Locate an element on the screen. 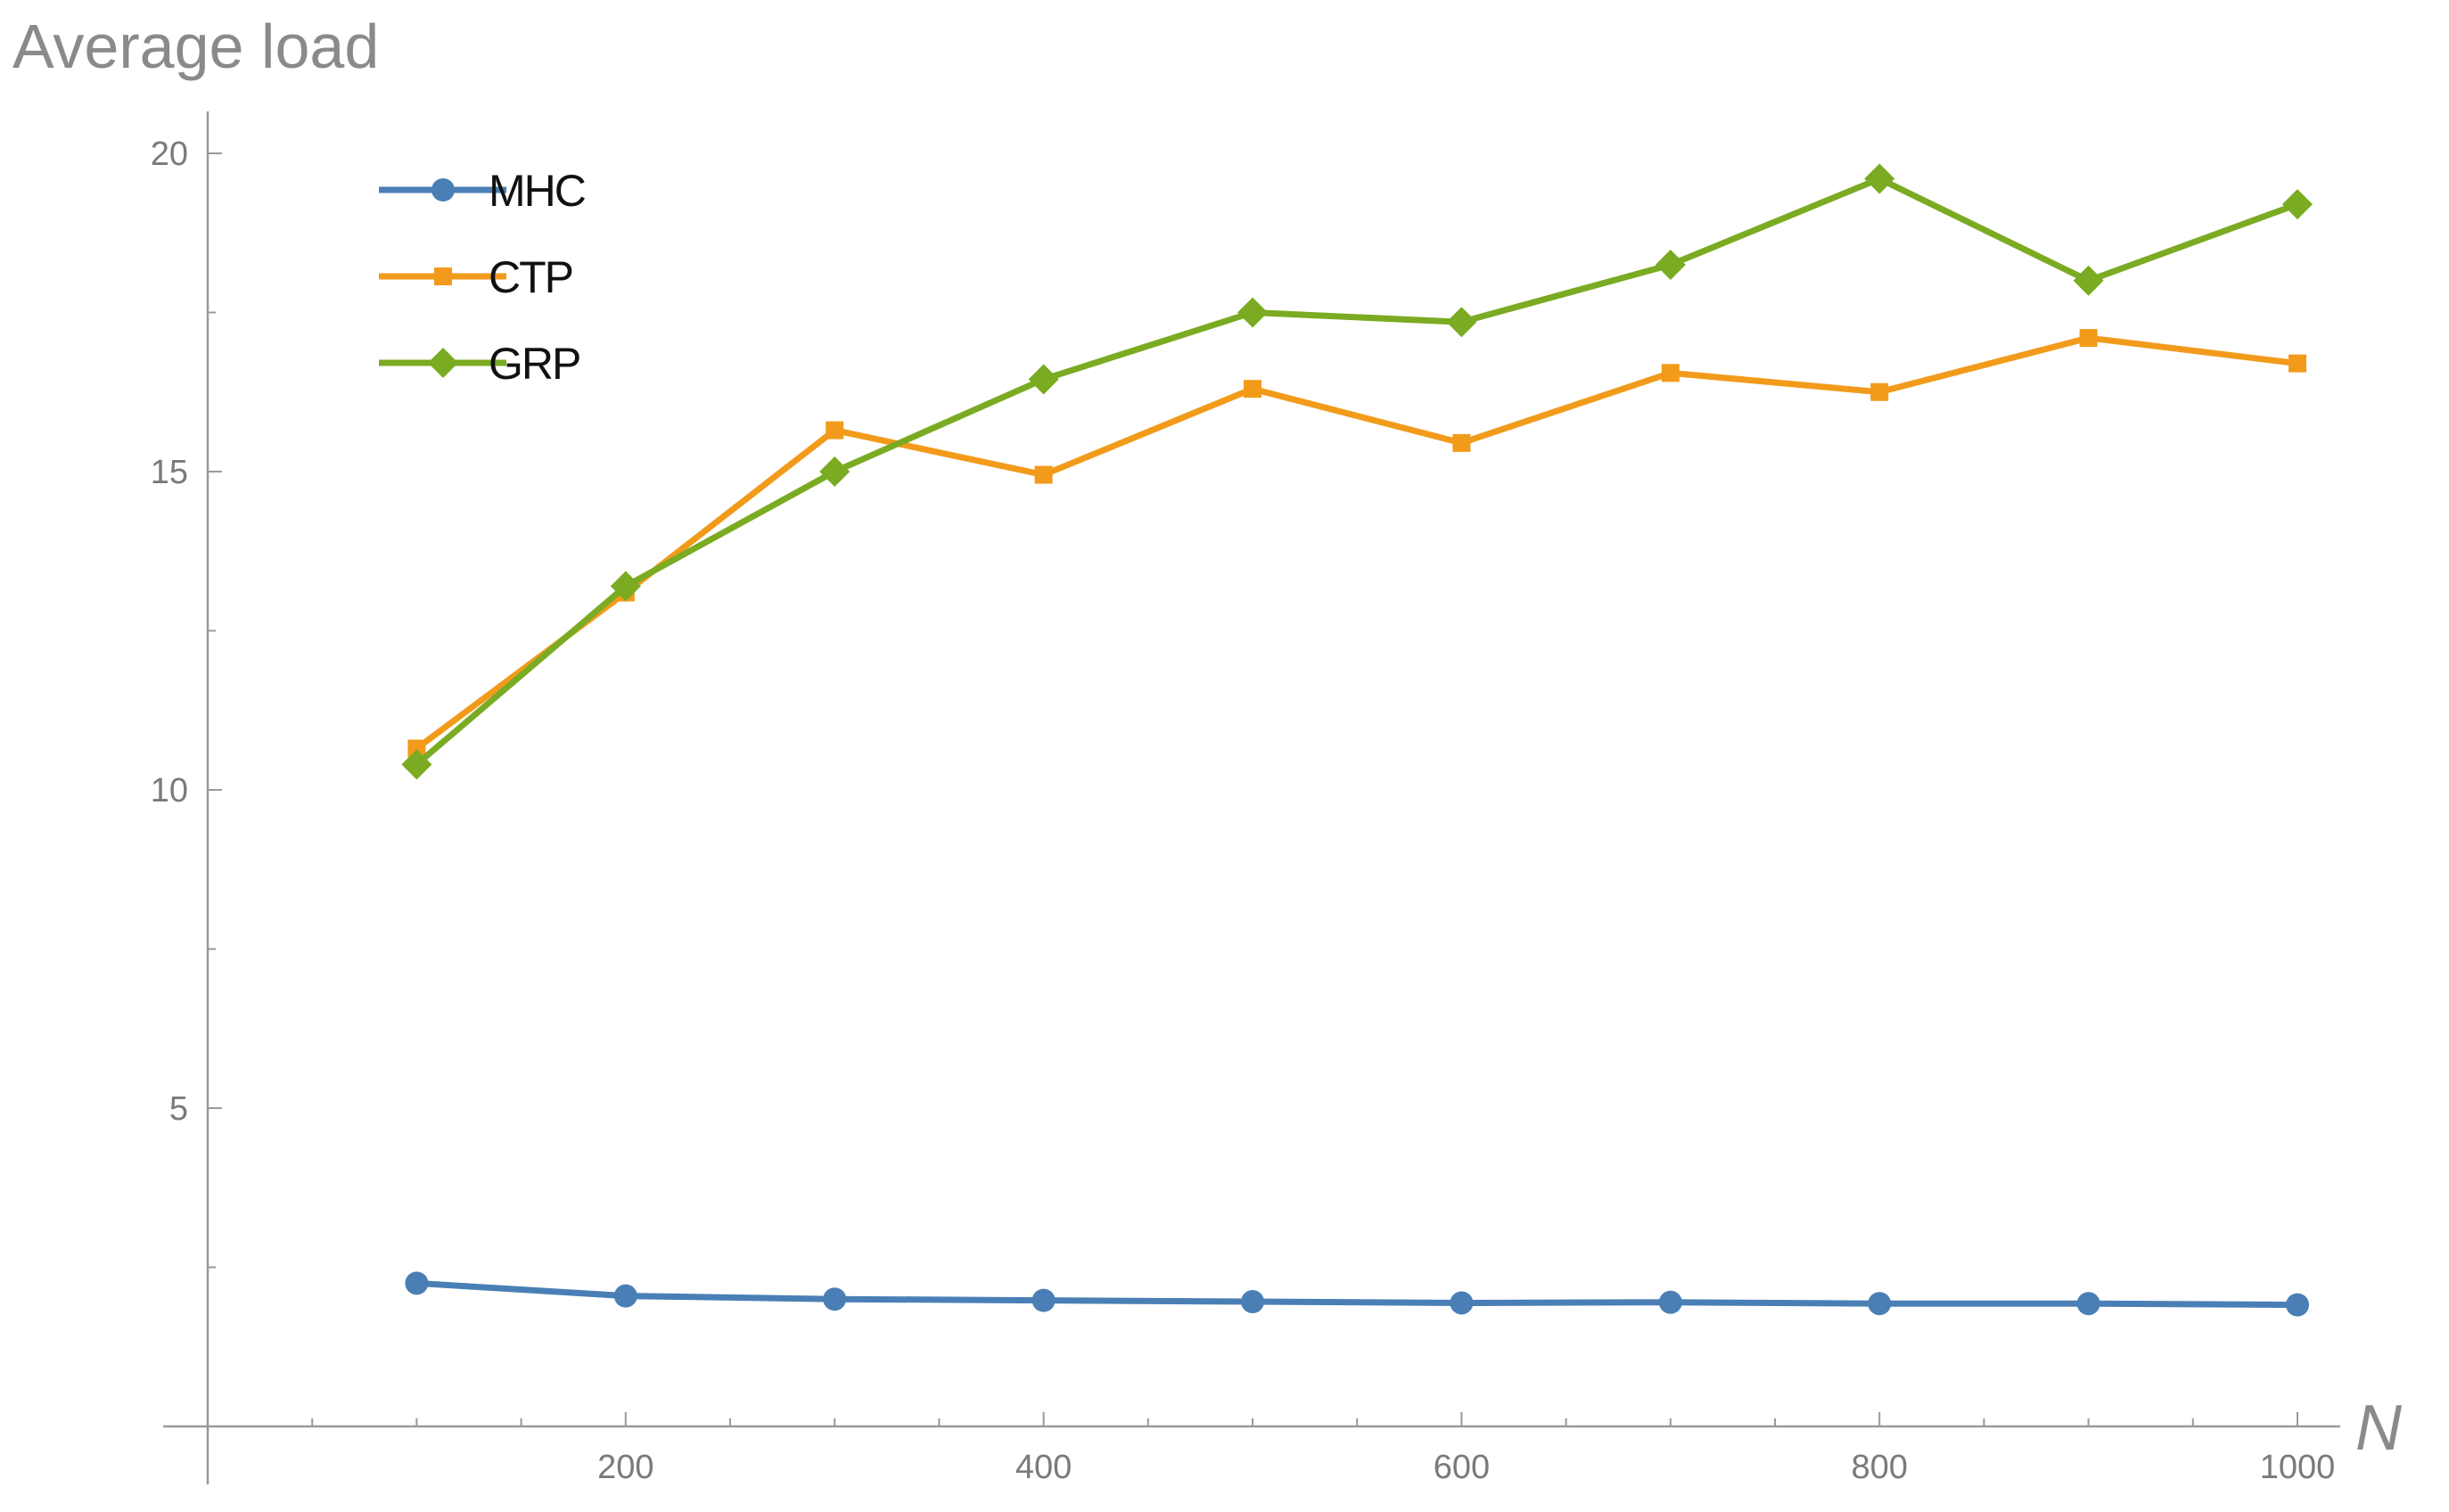 The image size is (2449, 1512). legend: MHC CTP GRP is located at coordinates (484, 277).